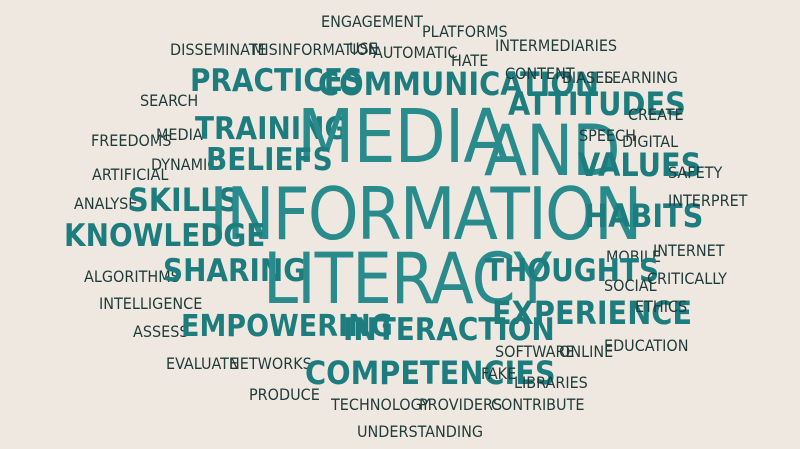 The width and height of the screenshot is (800, 449). I want to click on word-safety: SAFETY, so click(695, 172).